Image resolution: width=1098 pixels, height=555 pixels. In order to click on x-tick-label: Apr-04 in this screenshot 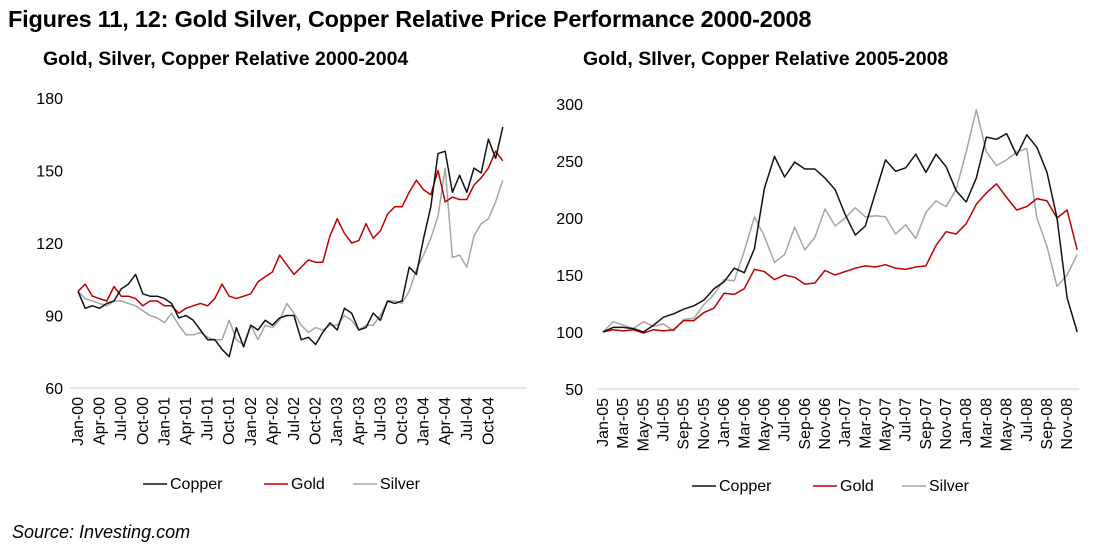, I will do `click(445, 421)`.